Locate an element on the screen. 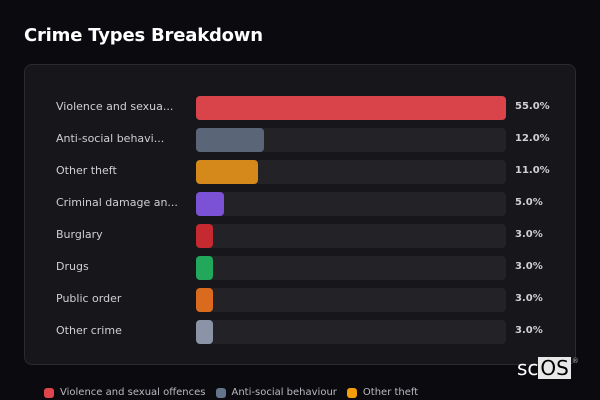 The width and height of the screenshot is (600, 400). bar-row: Public order 3.0% is located at coordinates (300, 300).